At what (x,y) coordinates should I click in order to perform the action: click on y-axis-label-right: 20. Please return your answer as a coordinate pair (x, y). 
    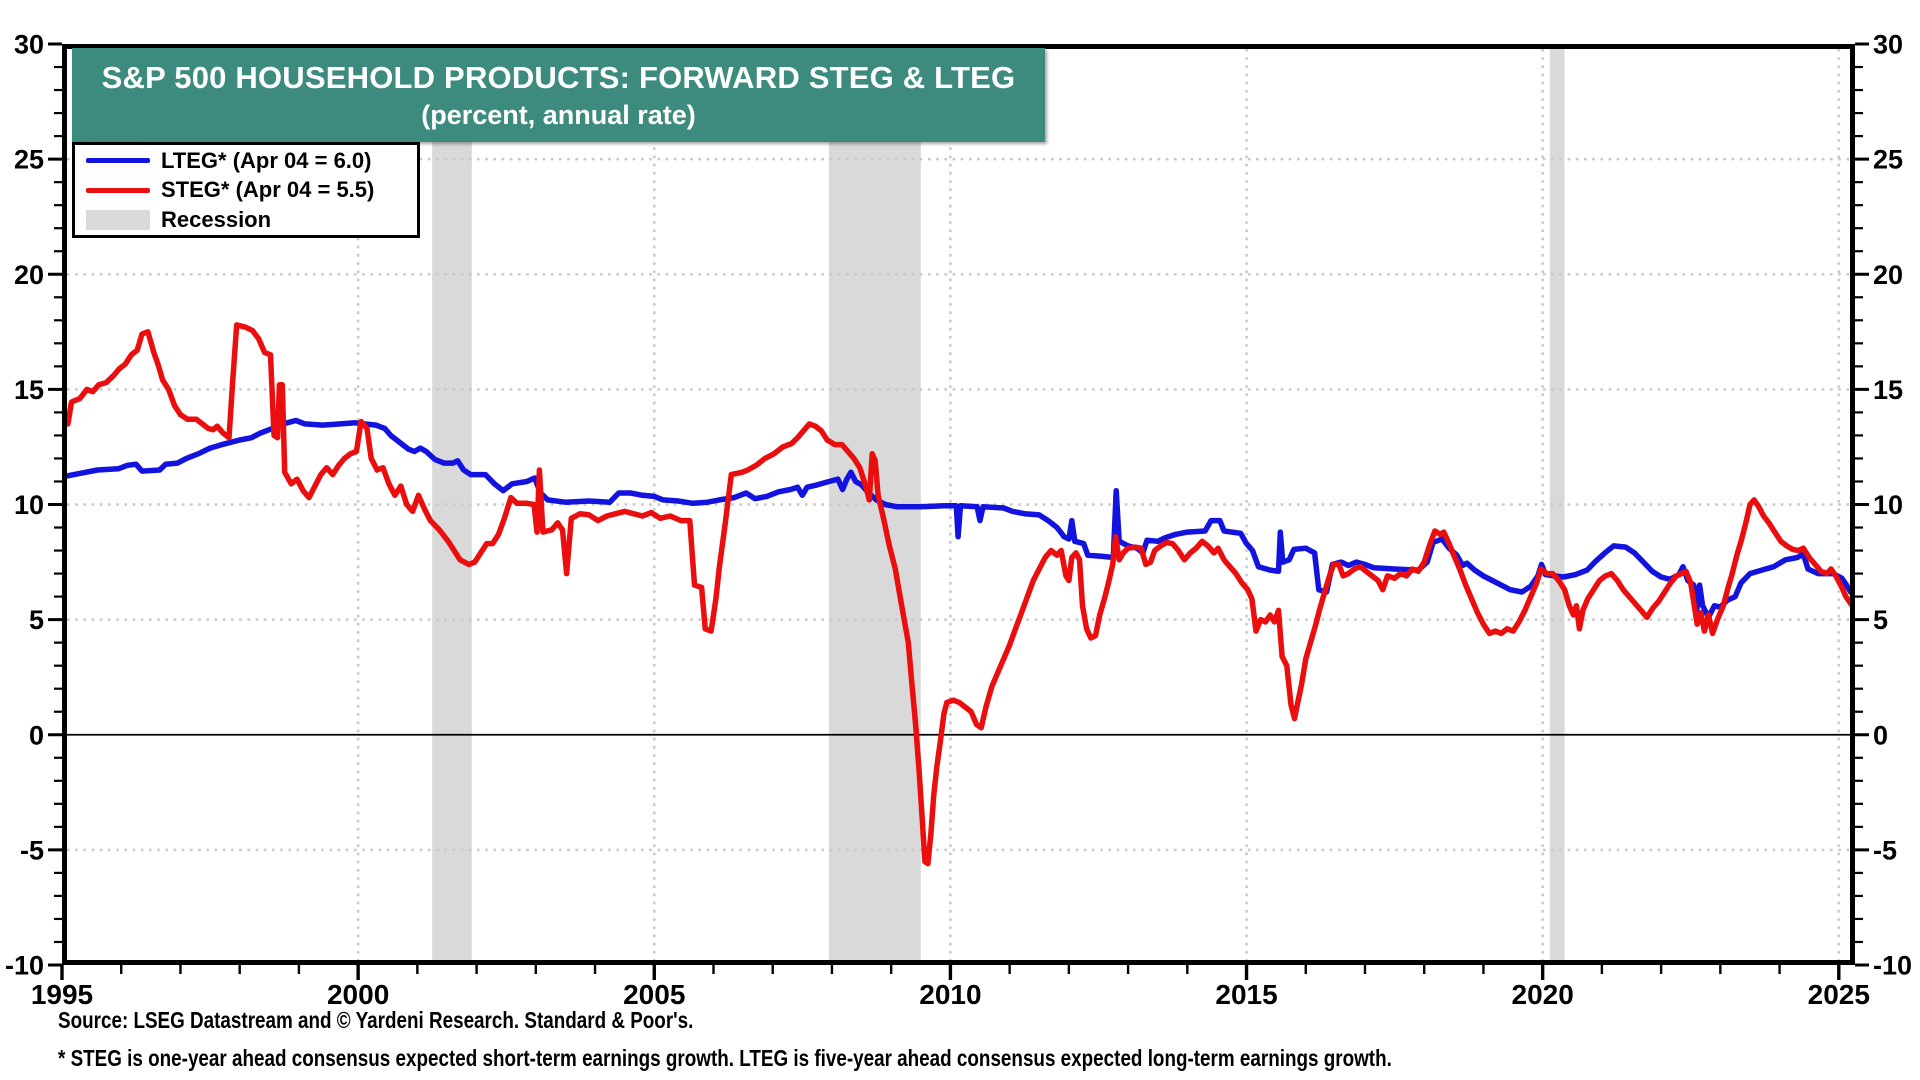
    Looking at the image, I should click on (1888, 275).